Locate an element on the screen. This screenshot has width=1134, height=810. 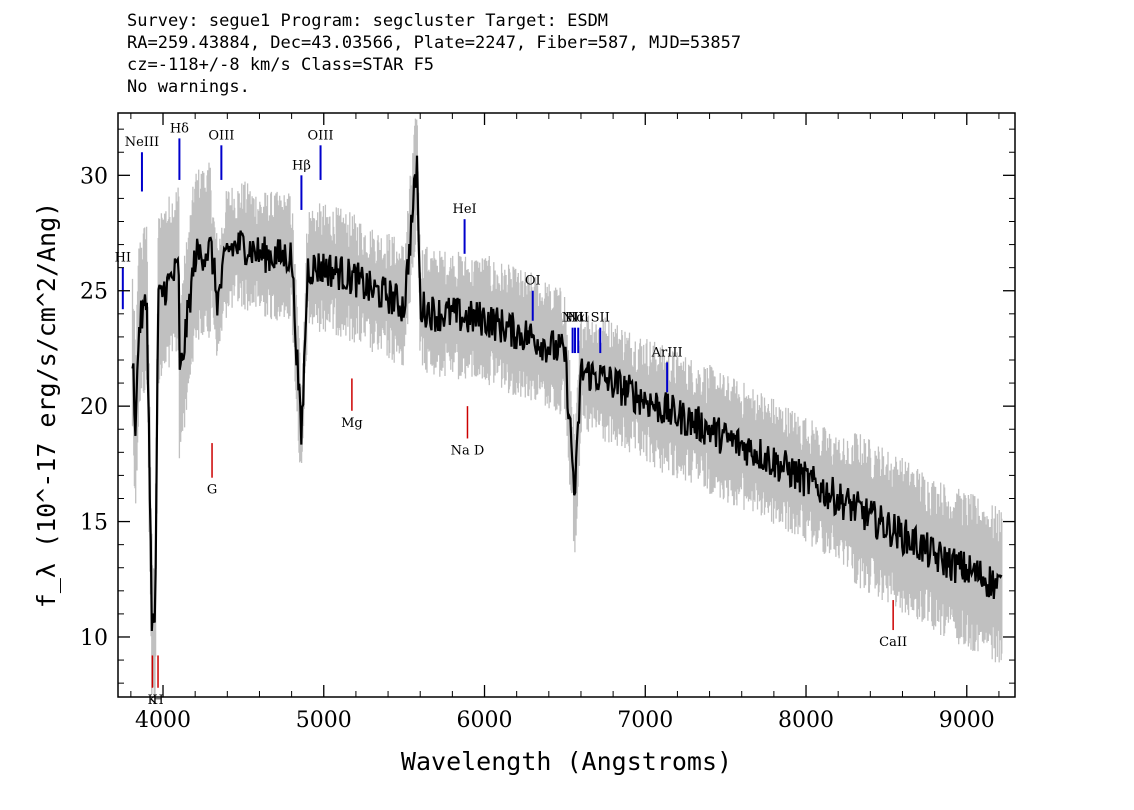
x-tick-label: 6000 is located at coordinates (485, 720).